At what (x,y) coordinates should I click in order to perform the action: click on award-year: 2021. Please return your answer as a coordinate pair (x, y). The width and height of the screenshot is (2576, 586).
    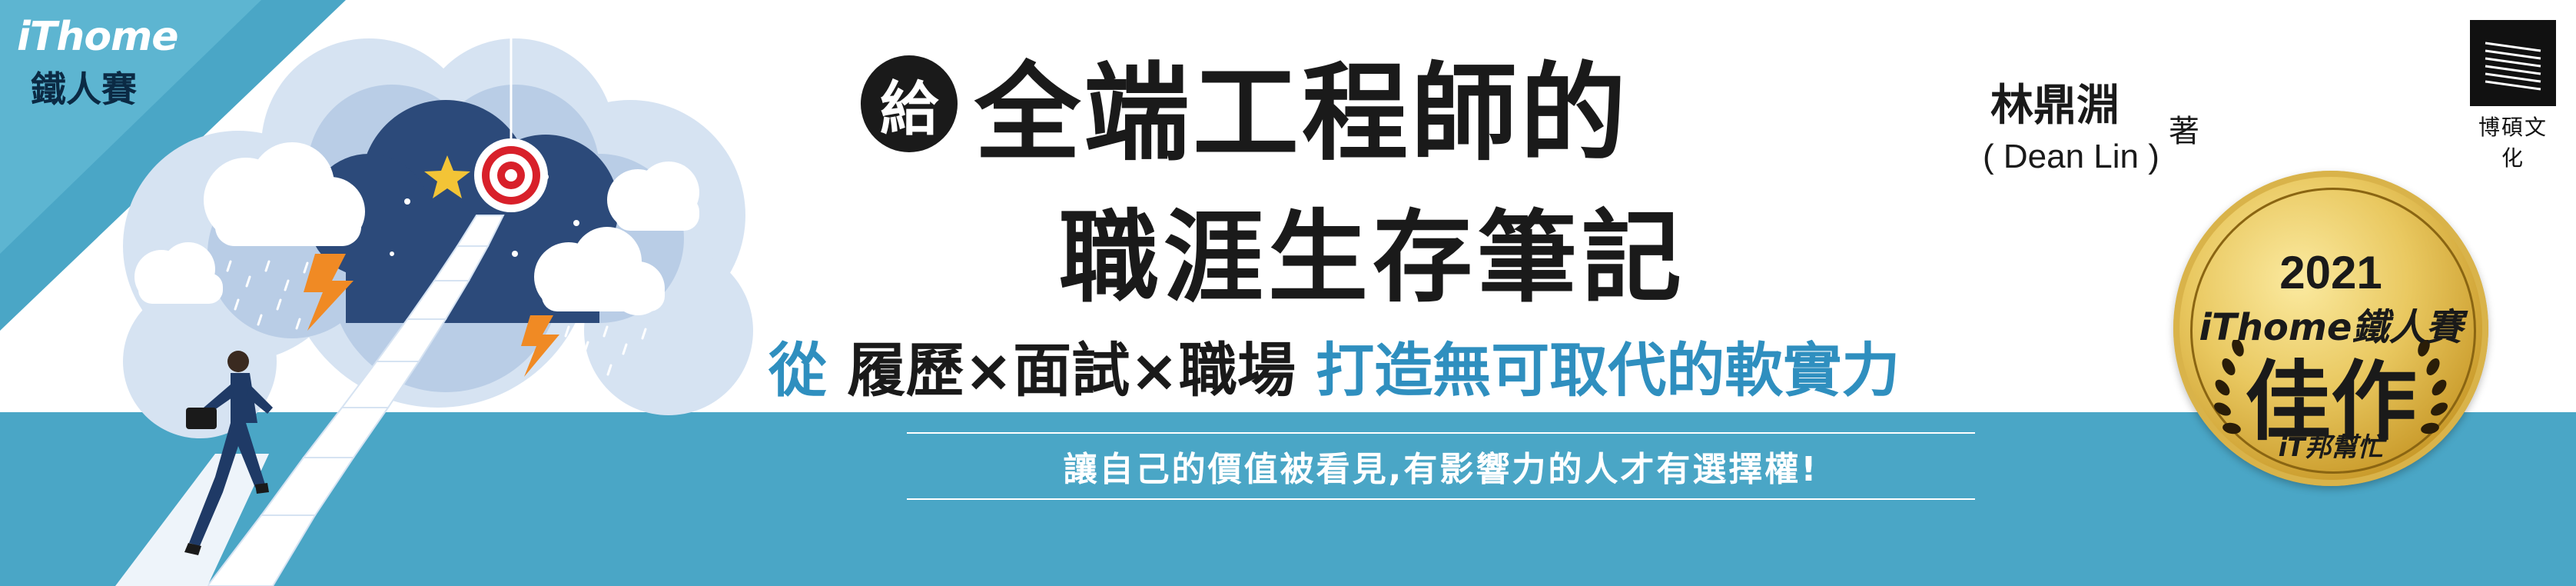
    Looking at the image, I should click on (2330, 272).